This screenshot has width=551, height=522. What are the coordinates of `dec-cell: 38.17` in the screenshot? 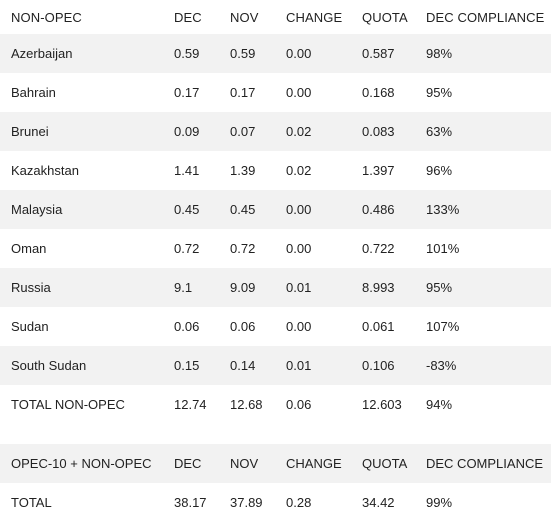 It's located at (190, 502).